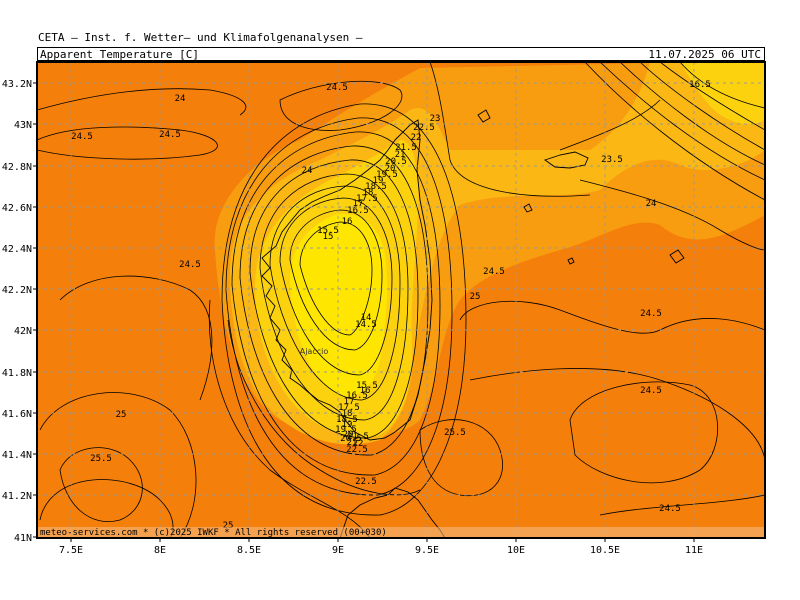  What do you see at coordinates (392, 512) in the screenshot?
I see `sardinia-coastline` at bounding box center [392, 512].